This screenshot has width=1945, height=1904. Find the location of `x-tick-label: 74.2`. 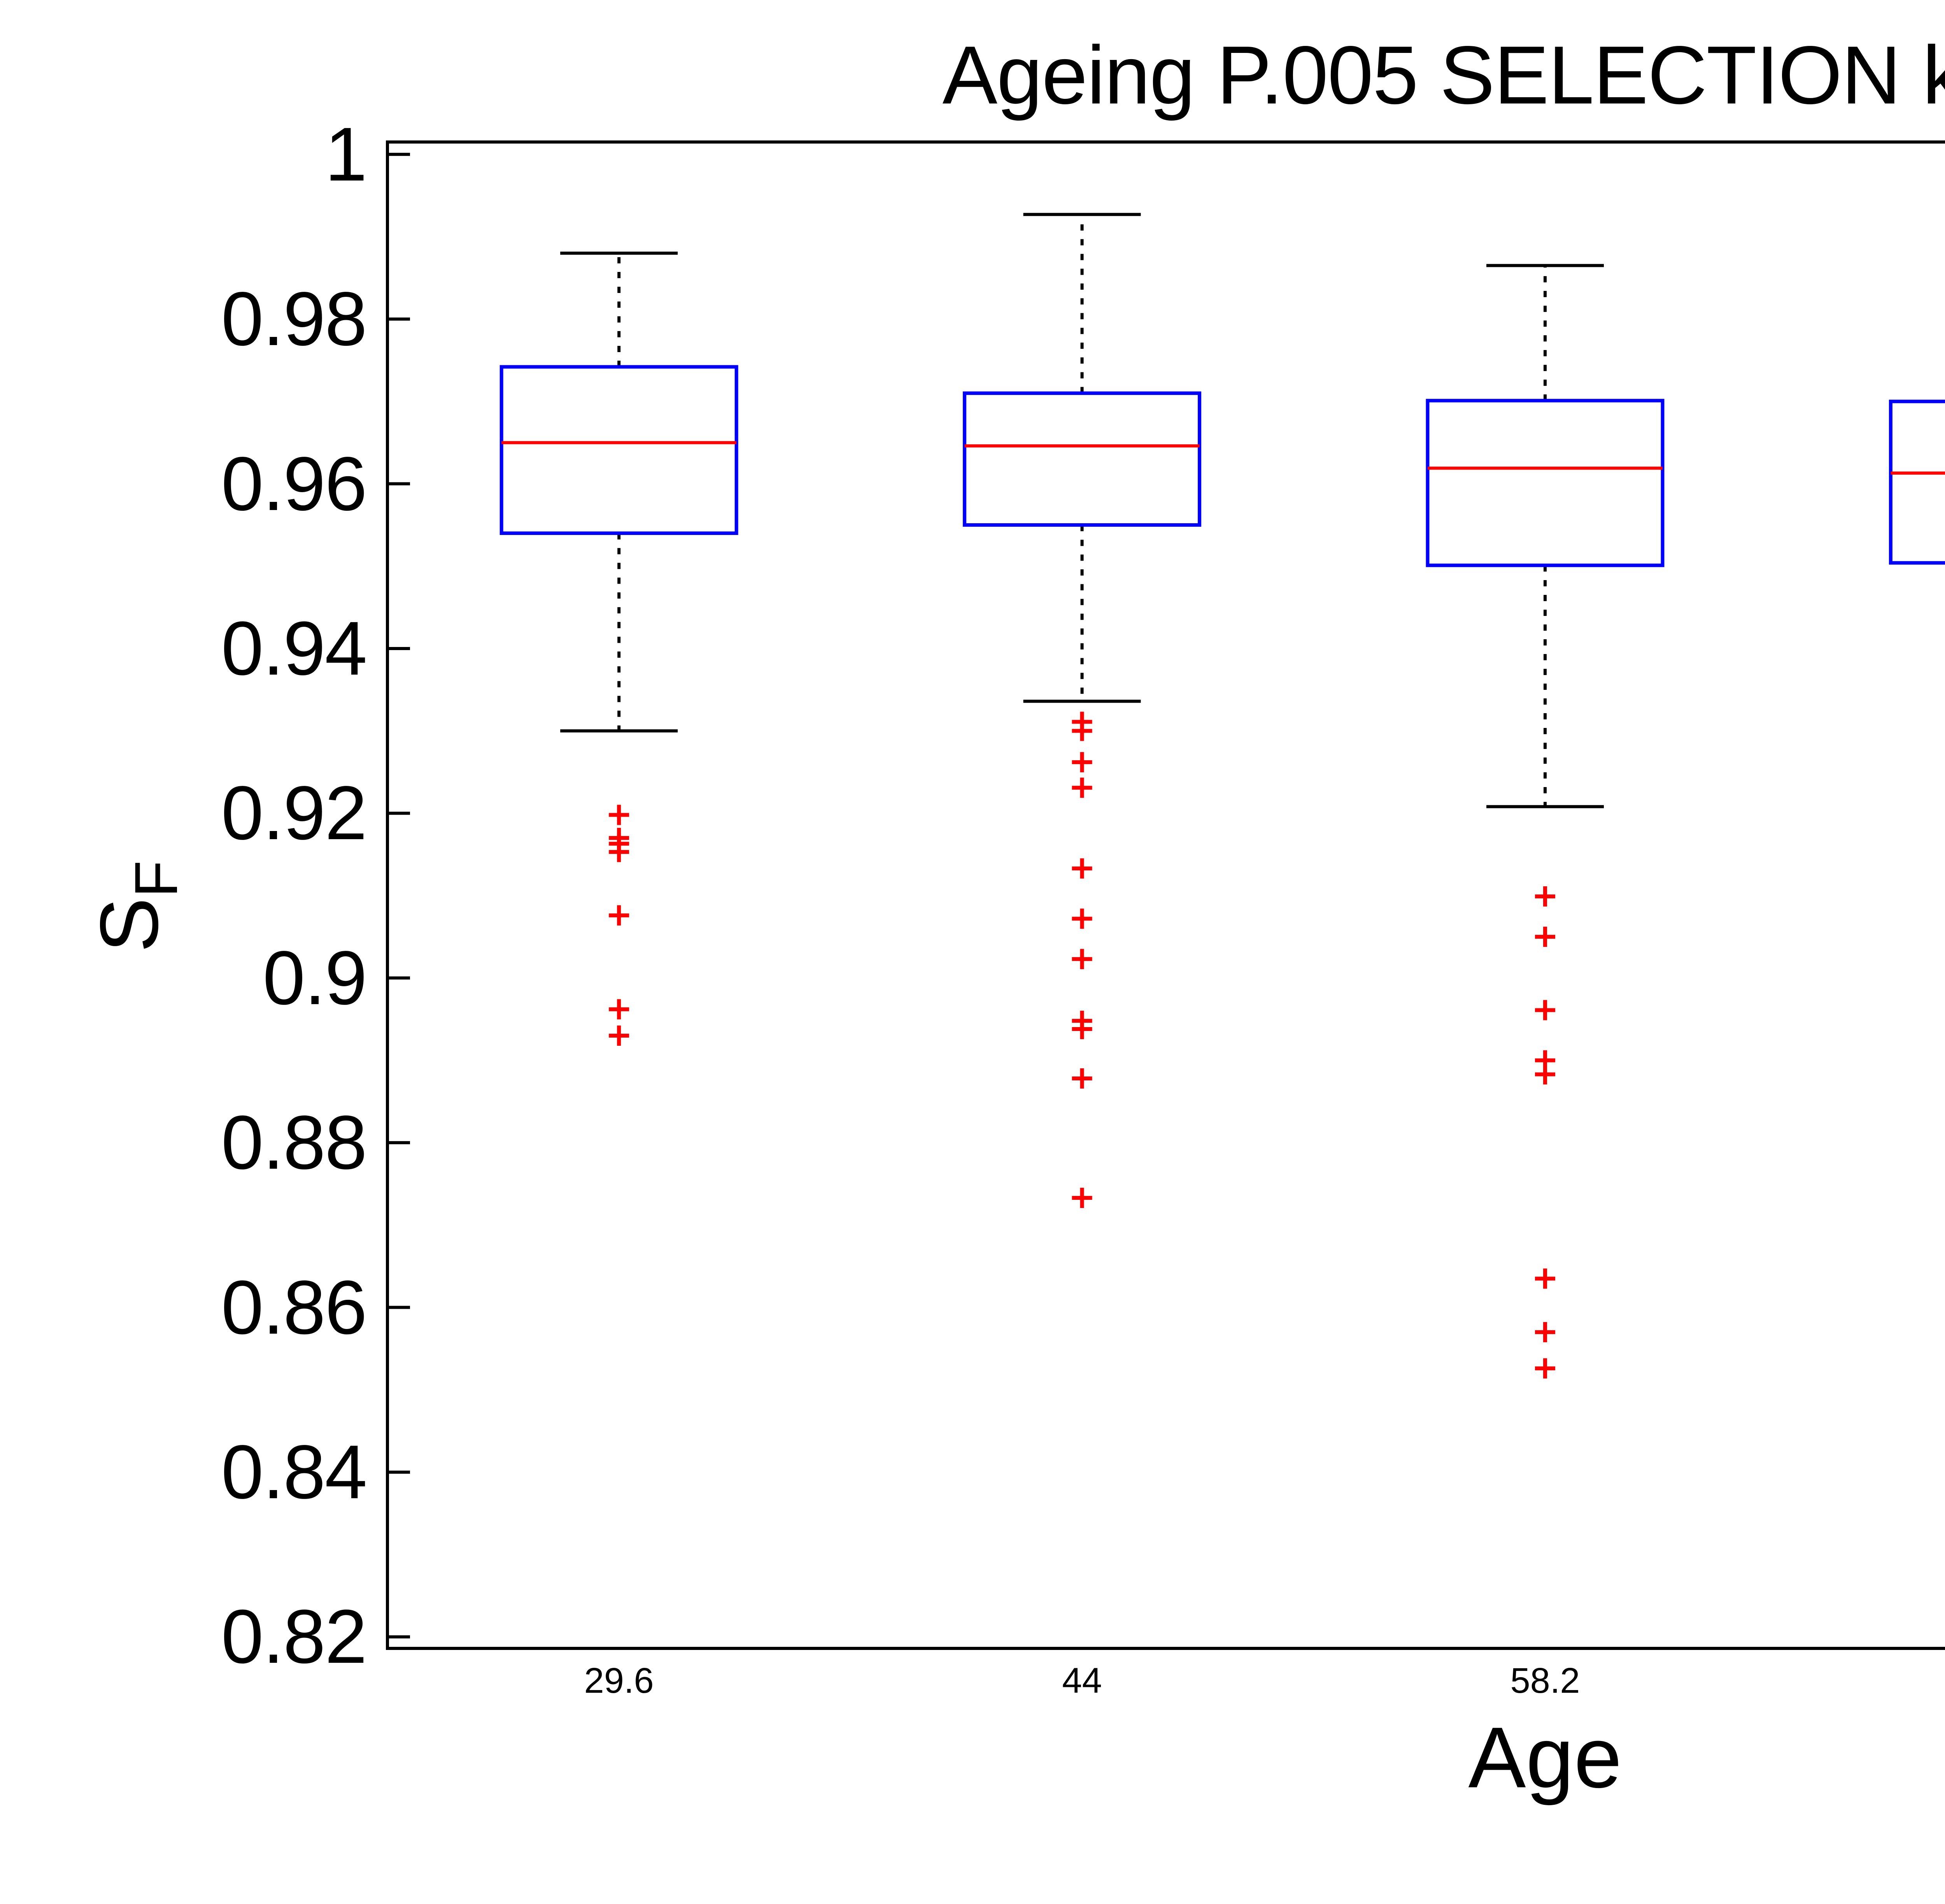

x-tick-label: 74.2 is located at coordinates (1914, 1681).